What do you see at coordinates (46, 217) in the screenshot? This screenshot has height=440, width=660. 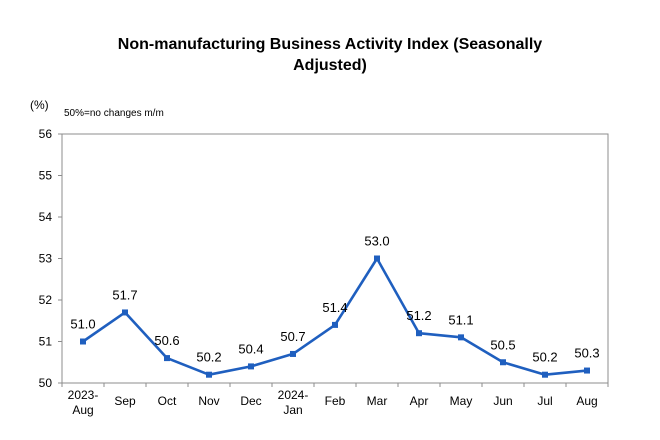 I see `y-tick-label: 54` at bounding box center [46, 217].